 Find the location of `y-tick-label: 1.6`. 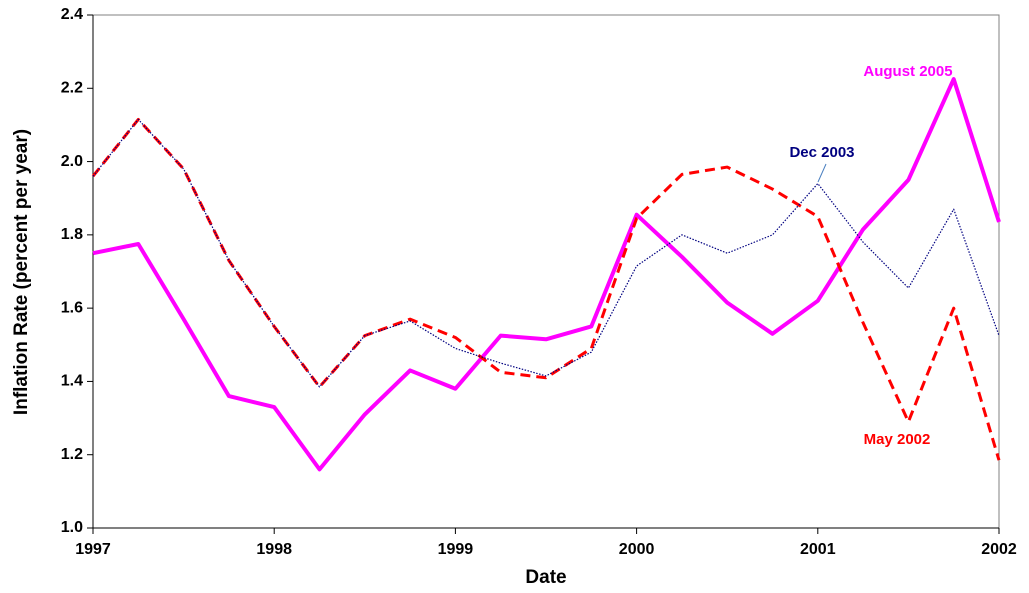

y-tick-label: 1.6 is located at coordinates (72, 307).